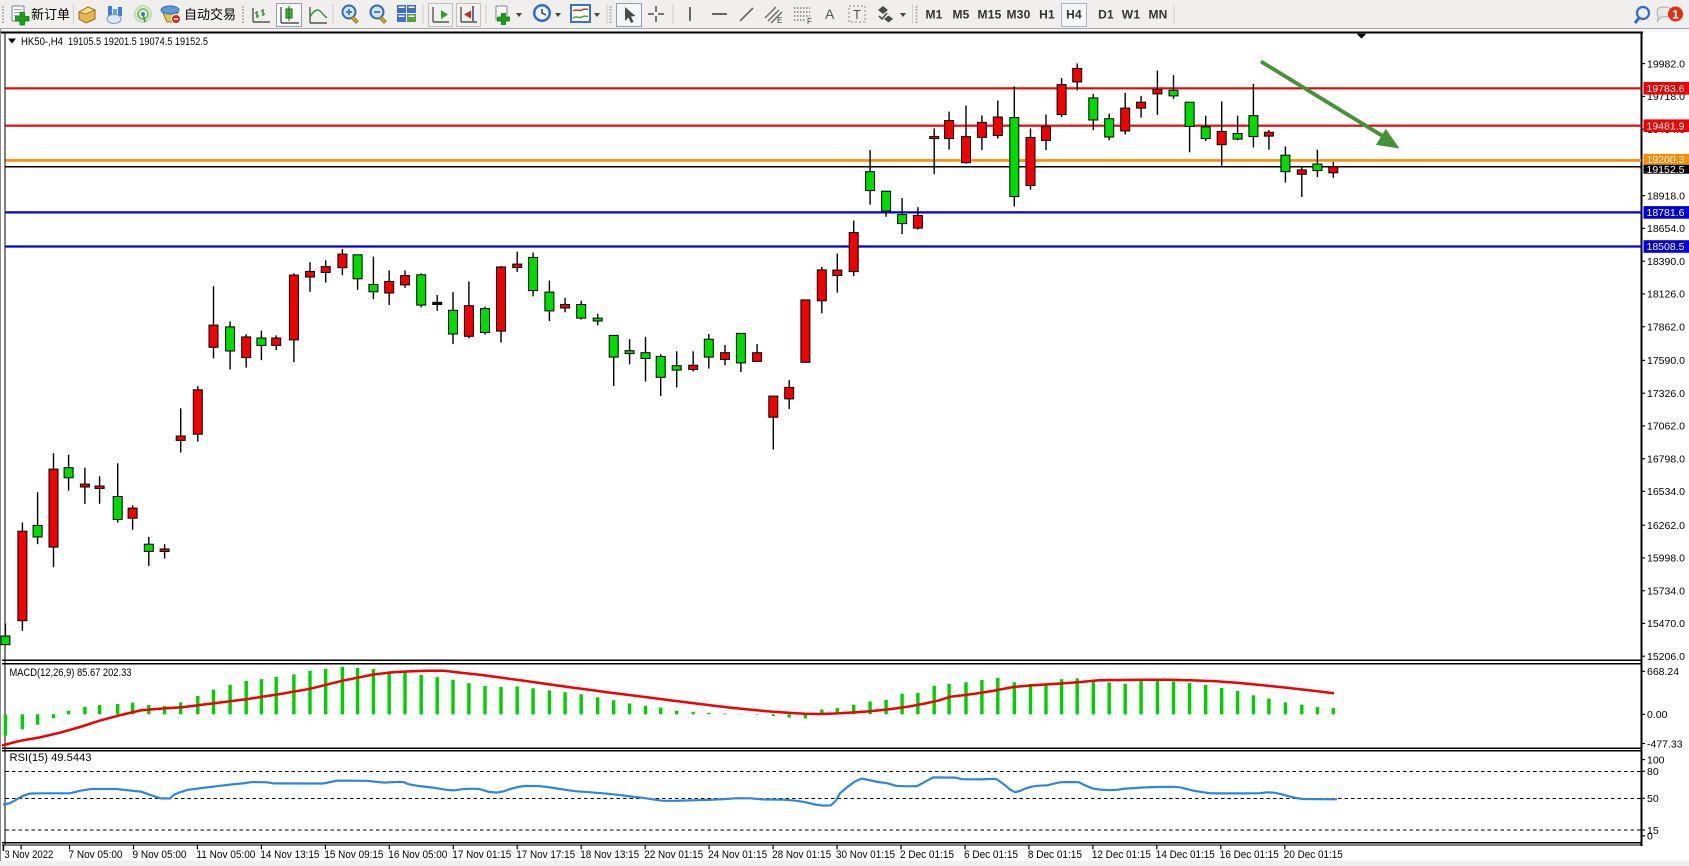 The width and height of the screenshot is (1689, 866). What do you see at coordinates (1666, 328) in the screenshot?
I see `svg-text: 17862.0` at bounding box center [1666, 328].